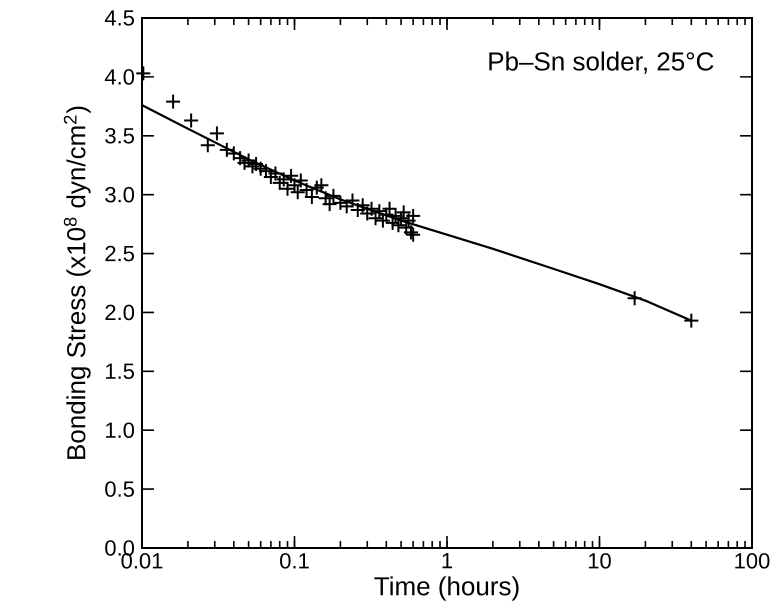 The width and height of the screenshot is (776, 614). What do you see at coordinates (119, 489) in the screenshot?
I see `y-tick-label: 0.5` at bounding box center [119, 489].